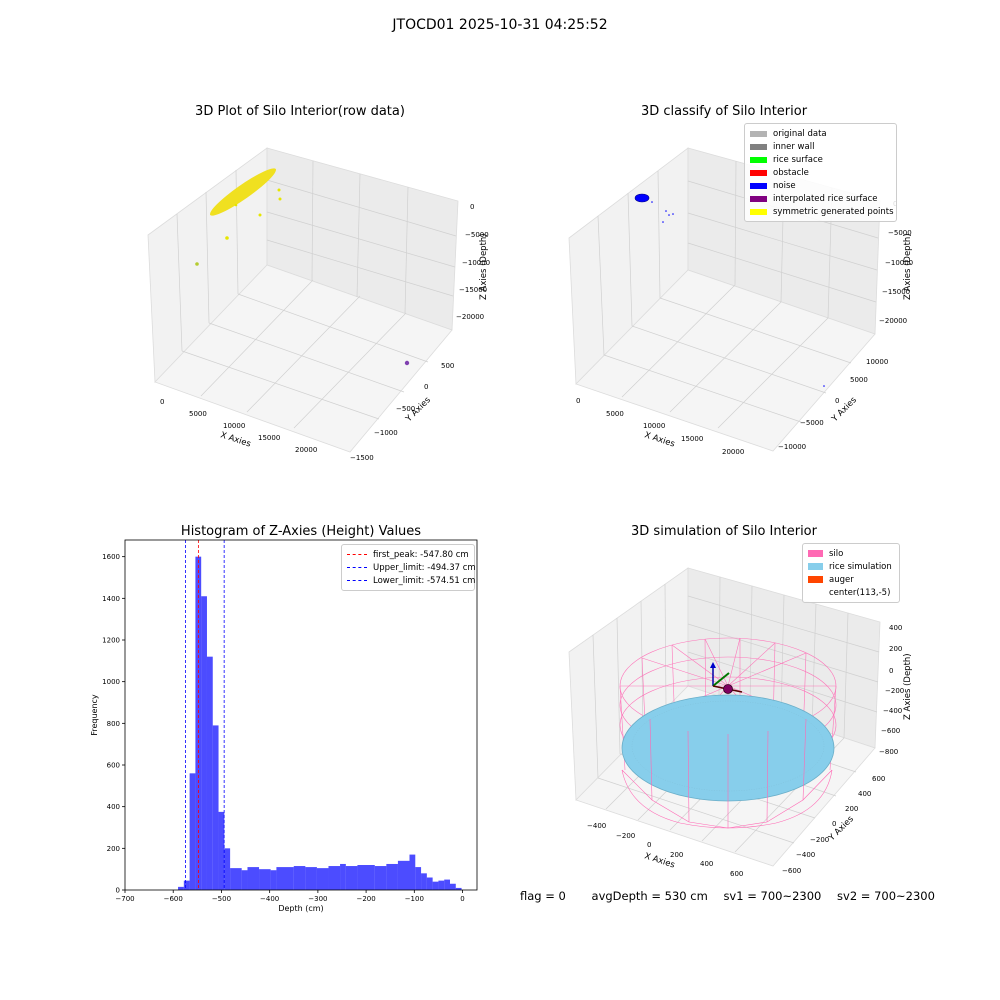 The image size is (1000, 1000). Describe the element at coordinates (899, 263) in the screenshot. I see `classify-ztick: −10000` at that location.